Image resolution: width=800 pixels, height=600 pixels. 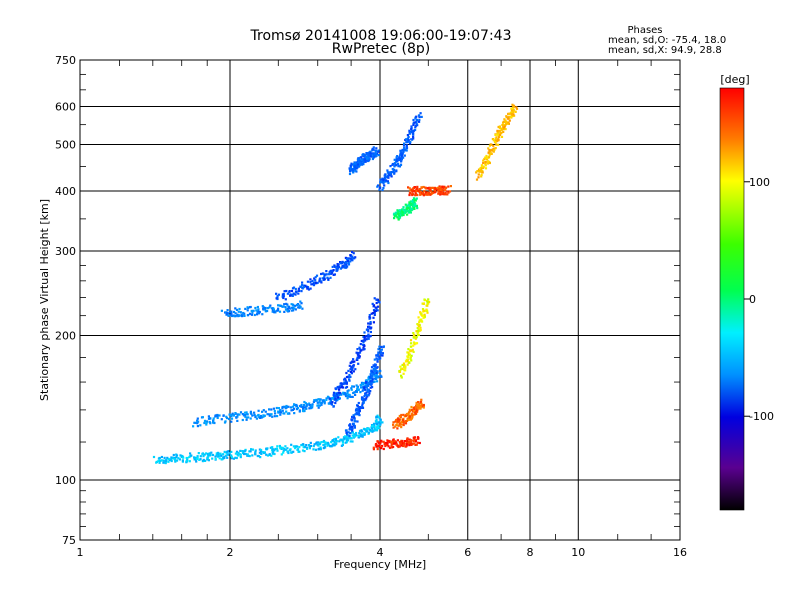 I want to click on stats-line-x: mean, sd,X: 94.9, 28.8, so click(x=665, y=50).